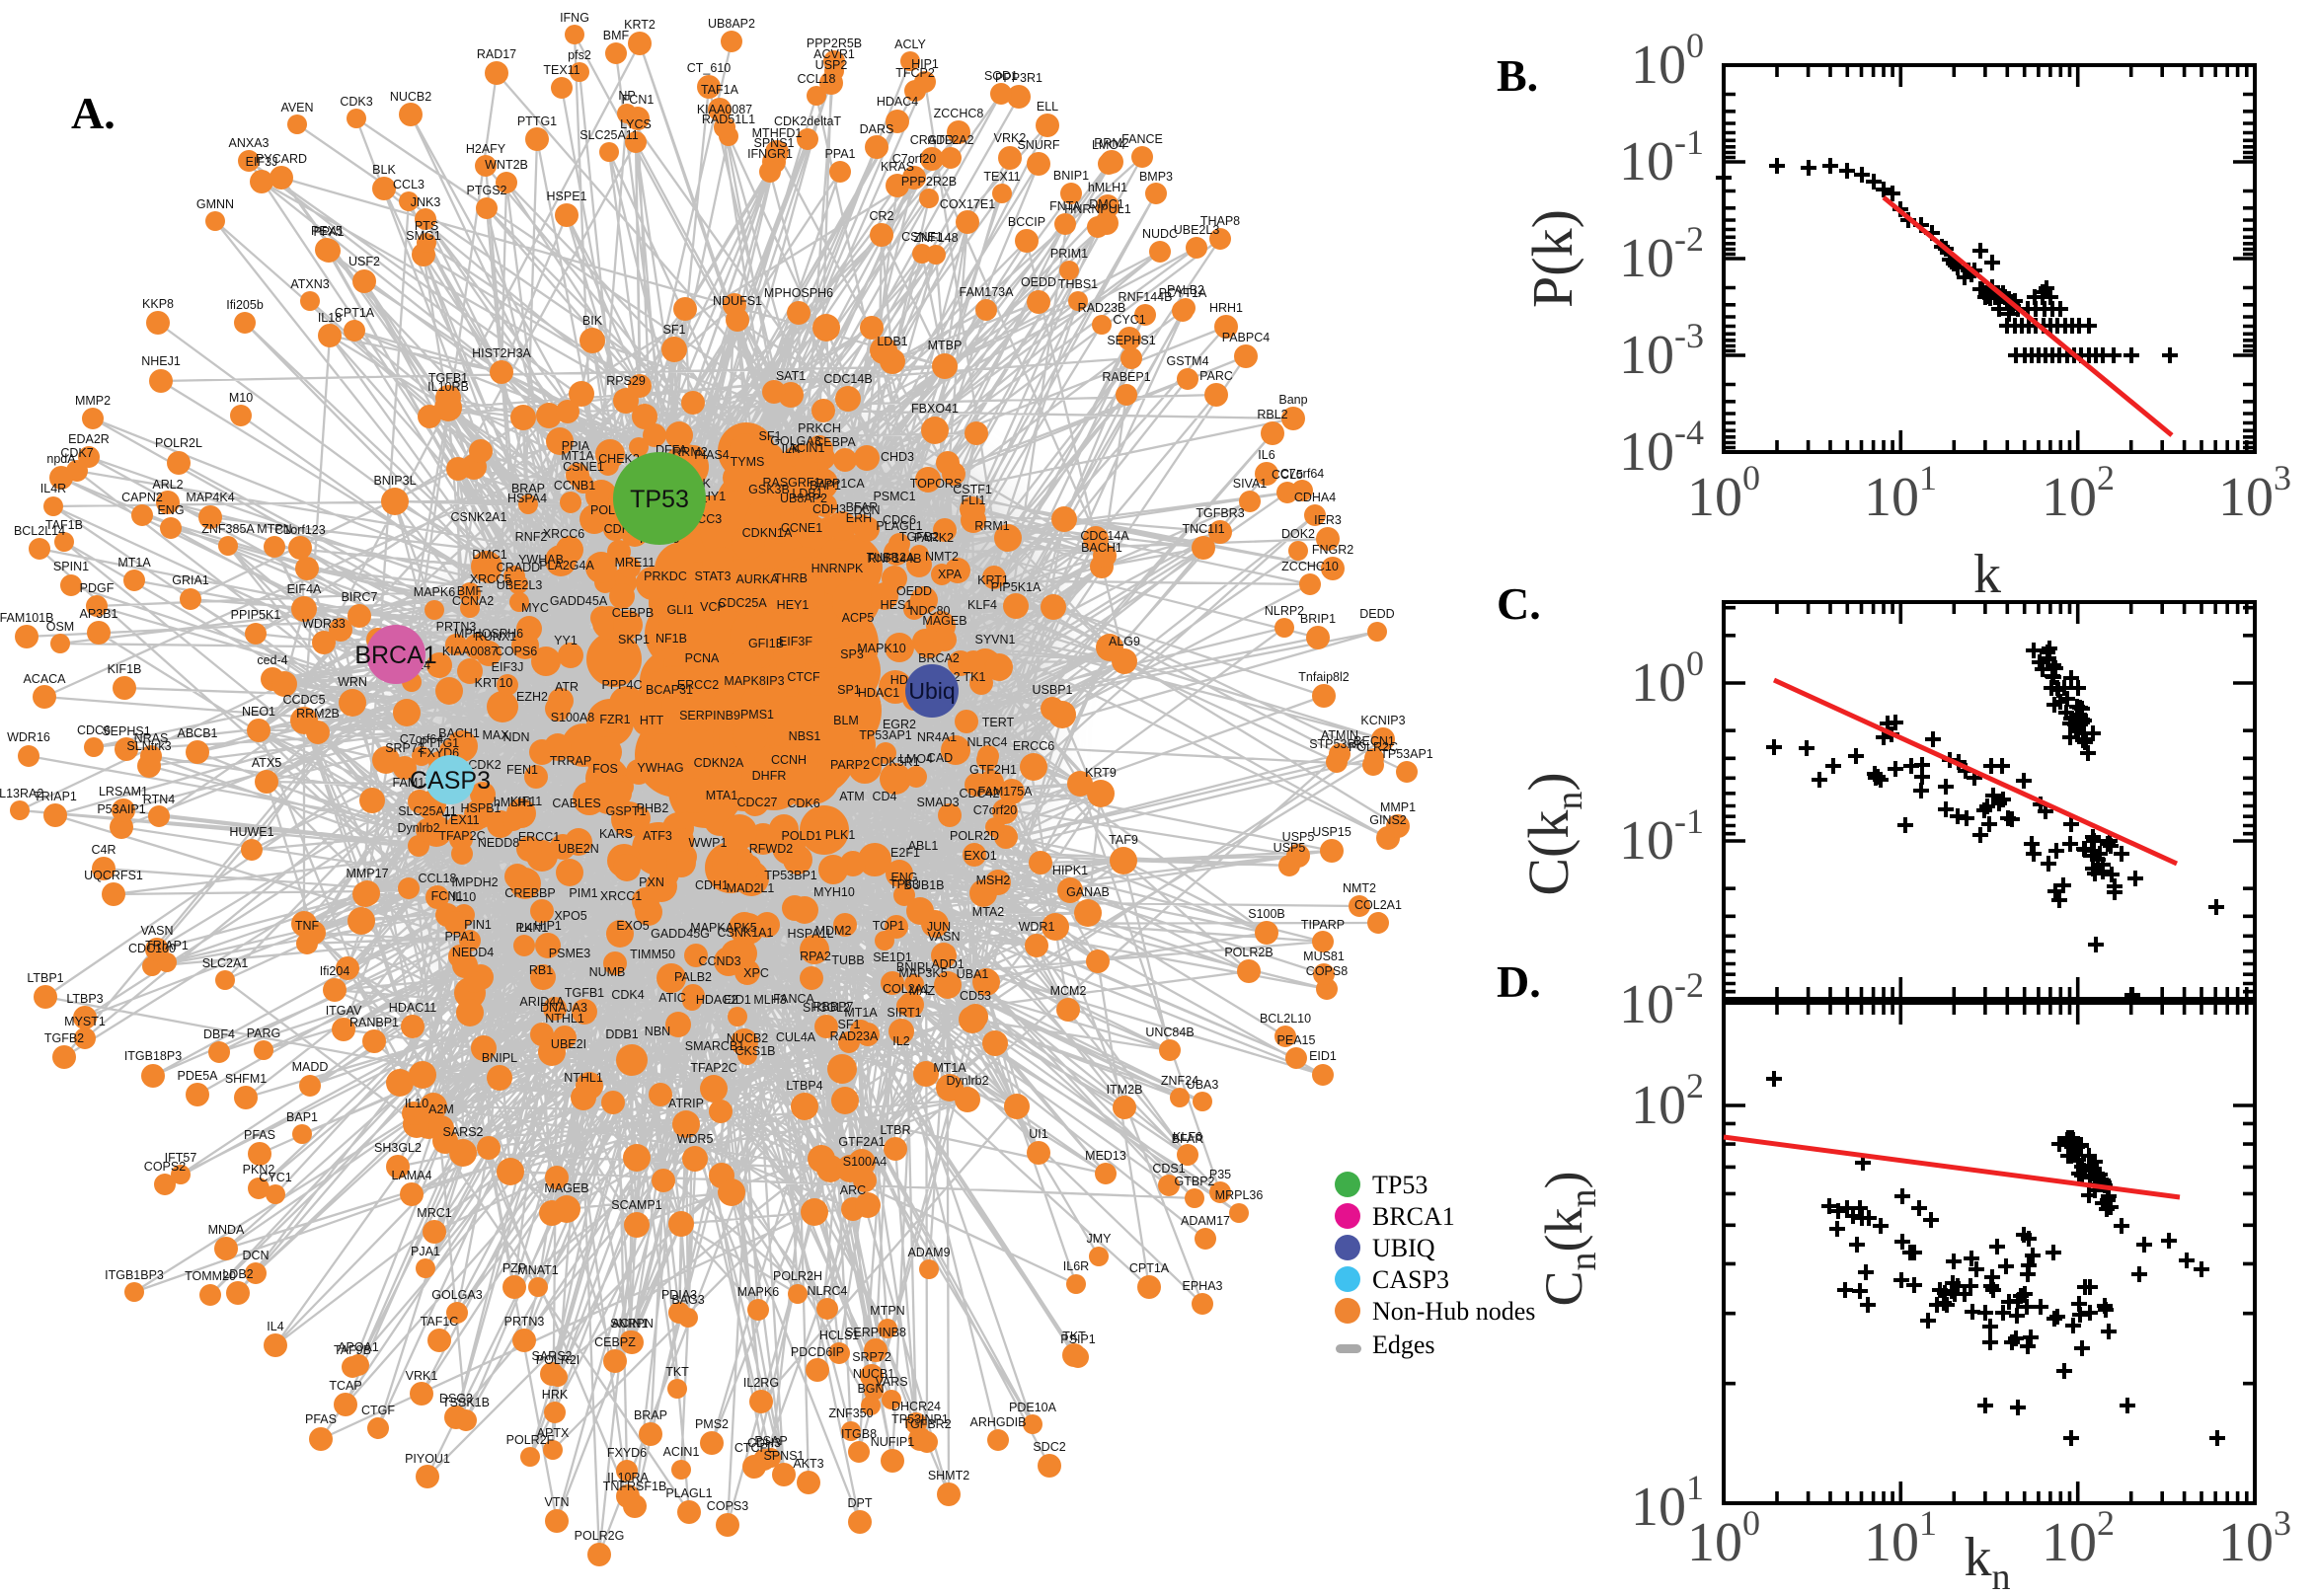 The width and height of the screenshot is (2316, 1596). I want to click on svg-text: OEDD, so click(1038, 282).